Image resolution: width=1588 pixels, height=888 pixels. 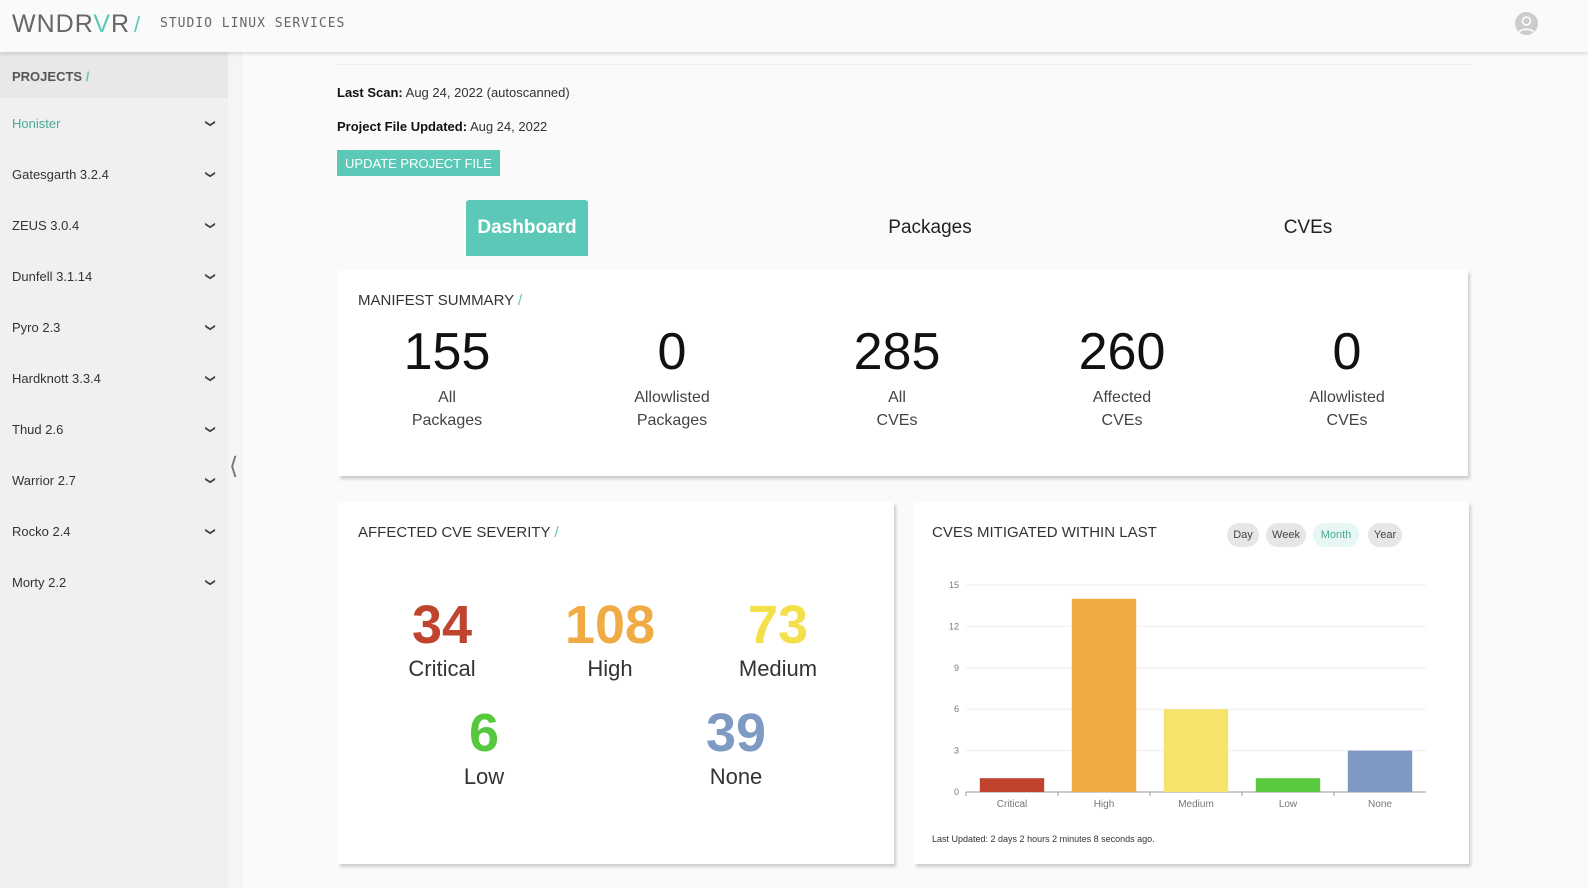 What do you see at coordinates (234, 466) in the screenshot?
I see `collapse-sidebar-handle: ⟨` at bounding box center [234, 466].